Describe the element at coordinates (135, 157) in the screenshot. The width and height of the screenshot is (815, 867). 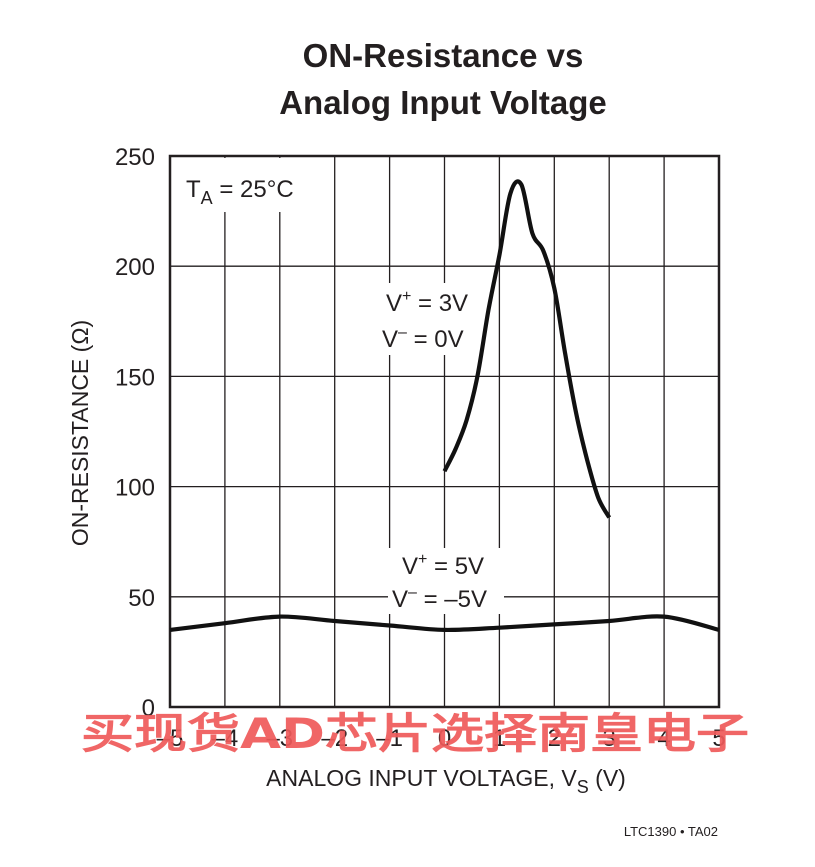
I see `y-tick-label: 250` at that location.